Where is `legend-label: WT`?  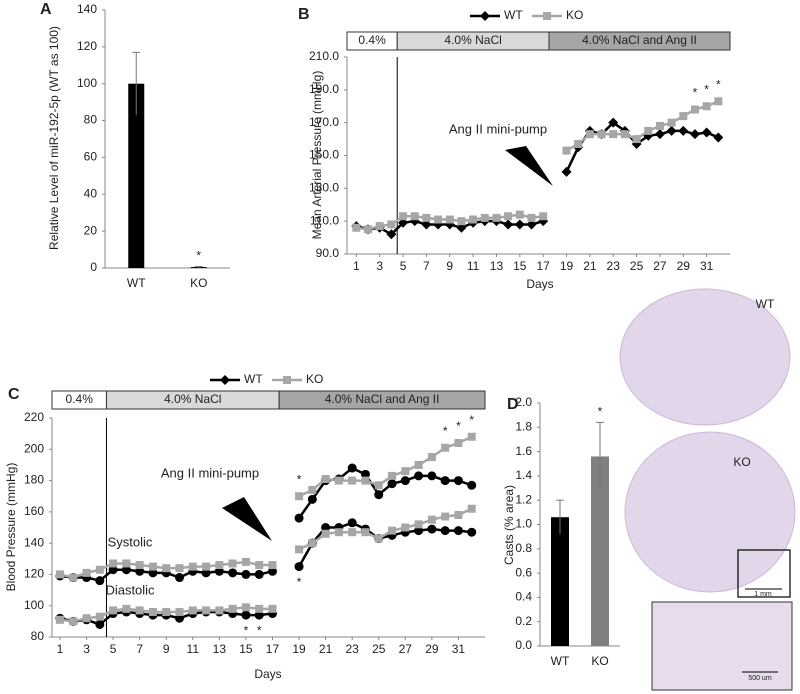
legend-label: WT is located at coordinates (253, 379).